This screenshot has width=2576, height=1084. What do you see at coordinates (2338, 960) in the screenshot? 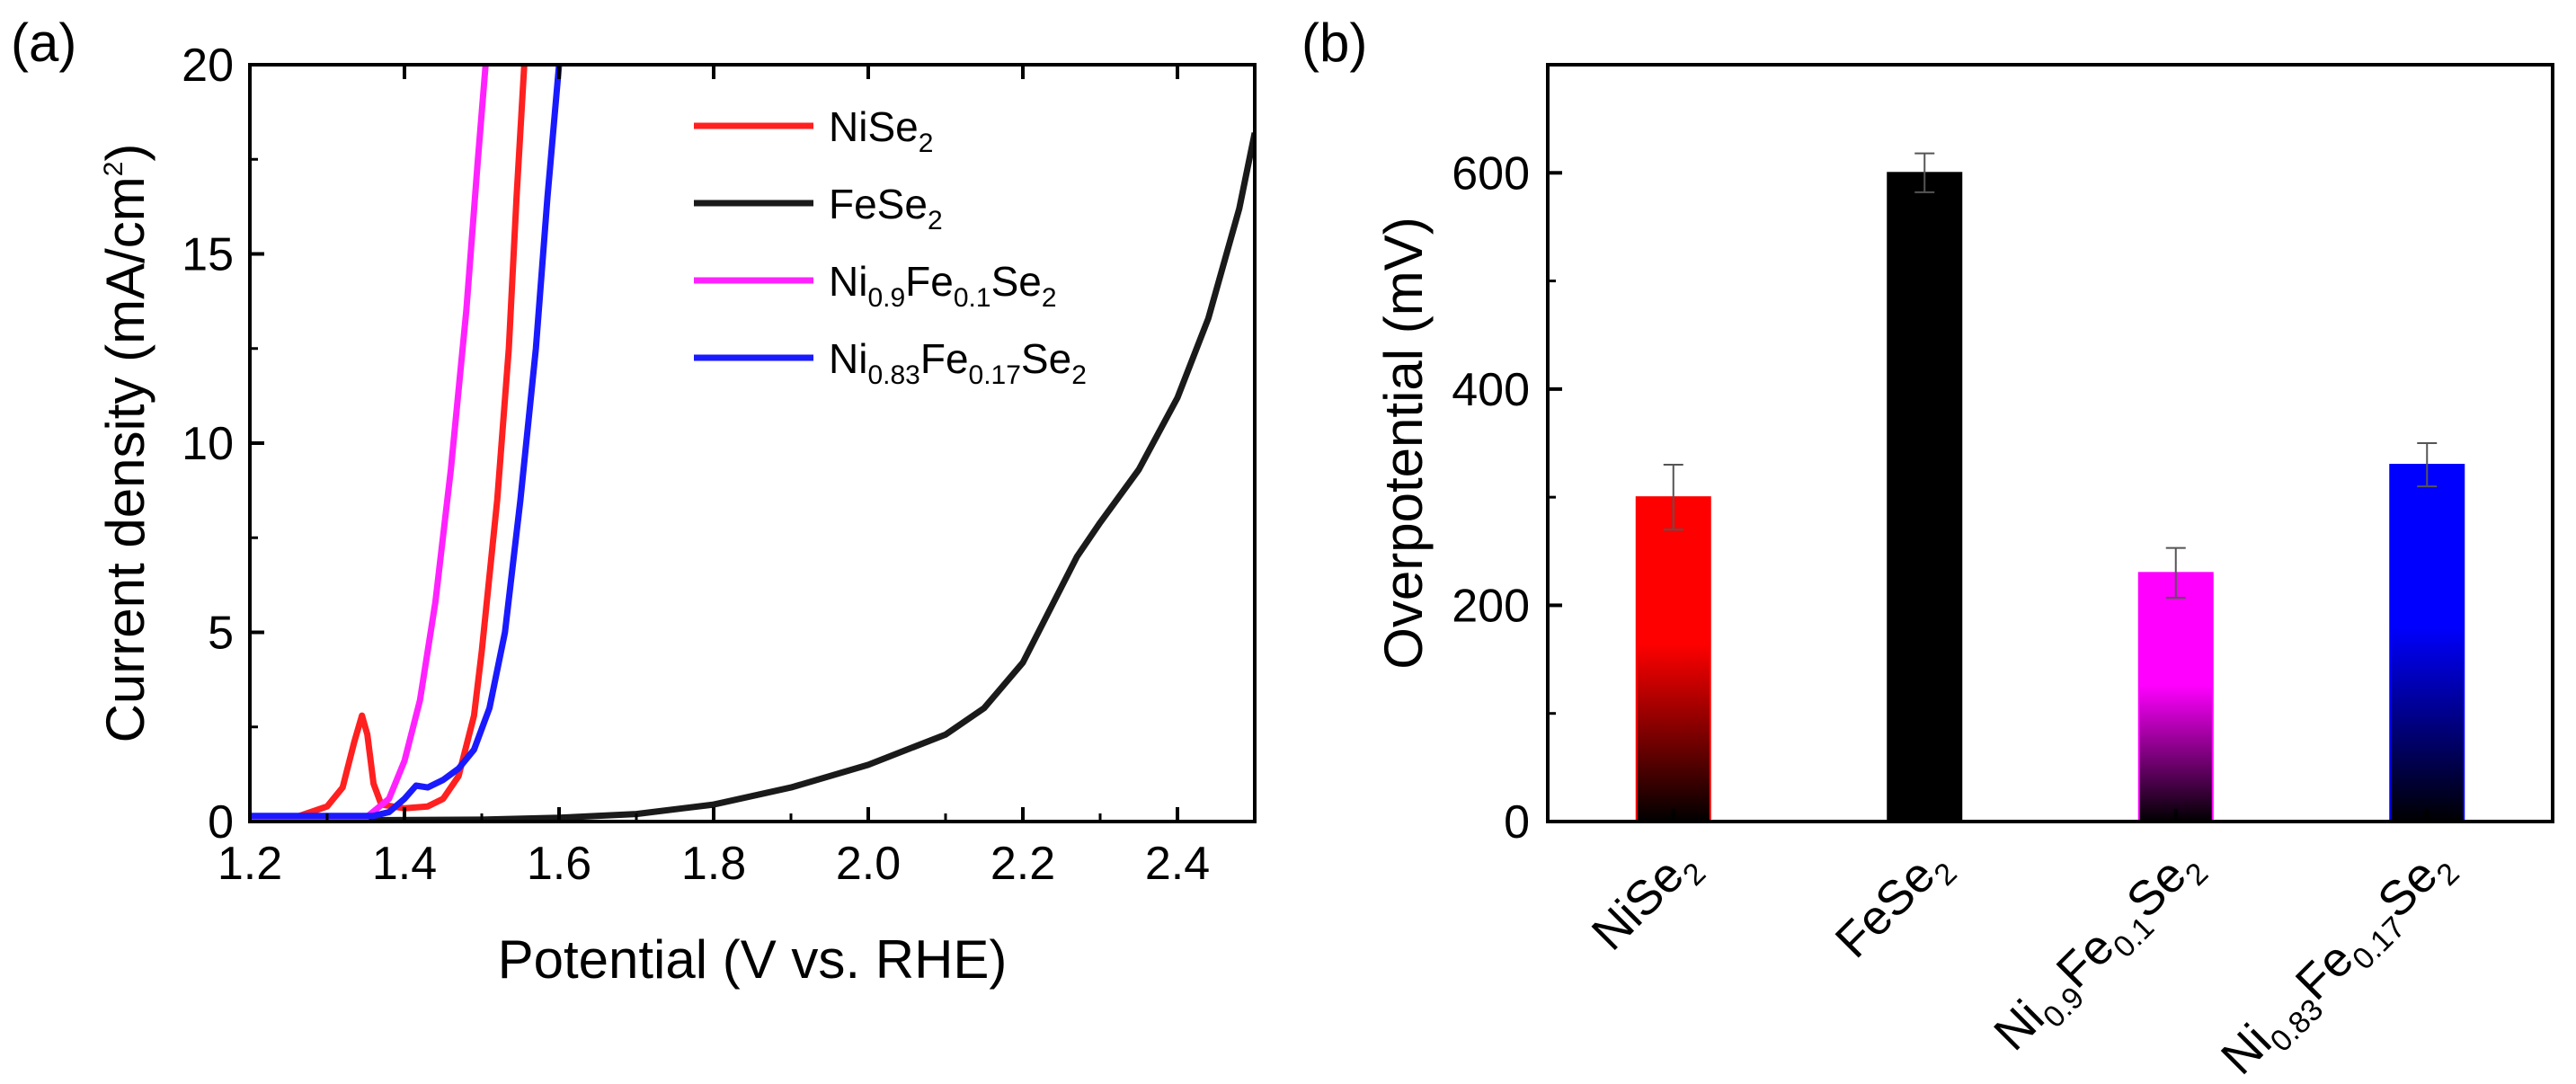
I see `category-label-3: Ni0.83Fe0.17Se2` at bounding box center [2338, 960].